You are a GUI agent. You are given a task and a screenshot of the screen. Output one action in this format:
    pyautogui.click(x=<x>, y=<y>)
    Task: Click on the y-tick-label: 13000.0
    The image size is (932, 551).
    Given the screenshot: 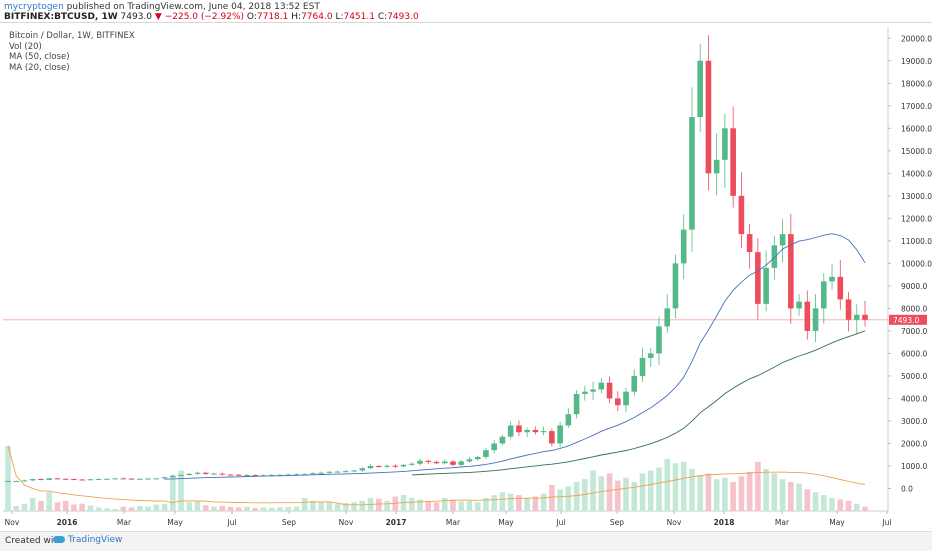 What is the action you would take?
    pyautogui.click(x=916, y=196)
    